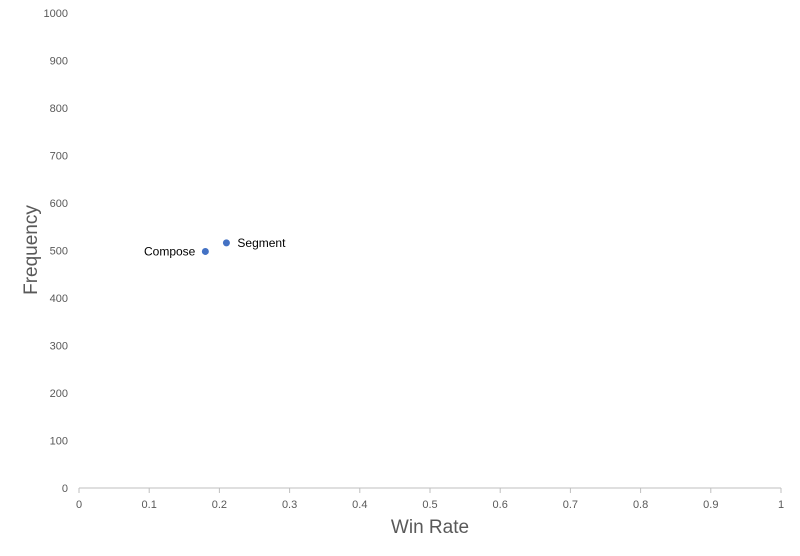  I want to click on x-tick-label: 0.3, so click(289, 505).